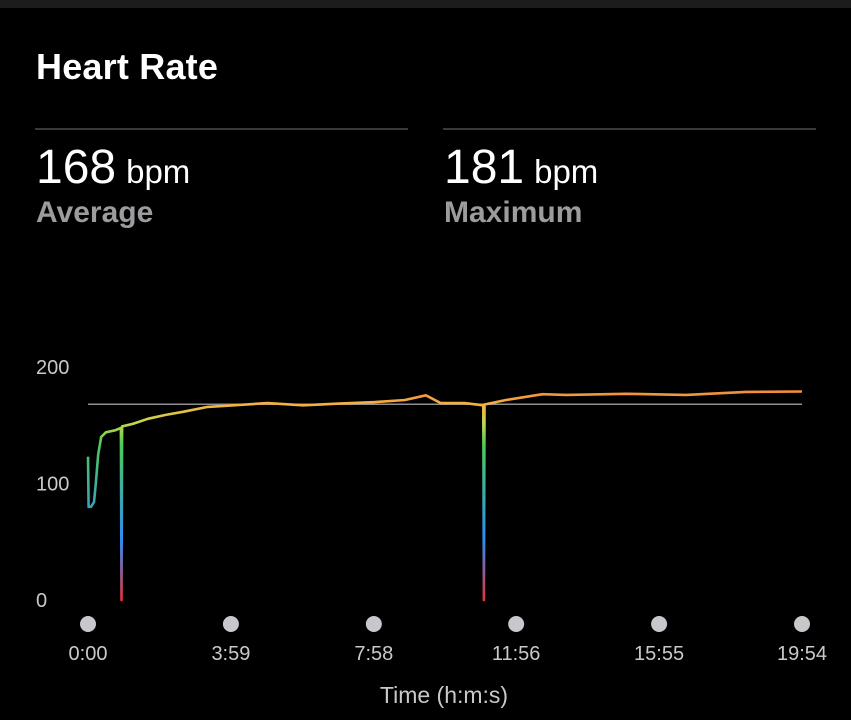 The height and width of the screenshot is (720, 851). What do you see at coordinates (513, 212) in the screenshot?
I see `maximum-label: Maximum` at bounding box center [513, 212].